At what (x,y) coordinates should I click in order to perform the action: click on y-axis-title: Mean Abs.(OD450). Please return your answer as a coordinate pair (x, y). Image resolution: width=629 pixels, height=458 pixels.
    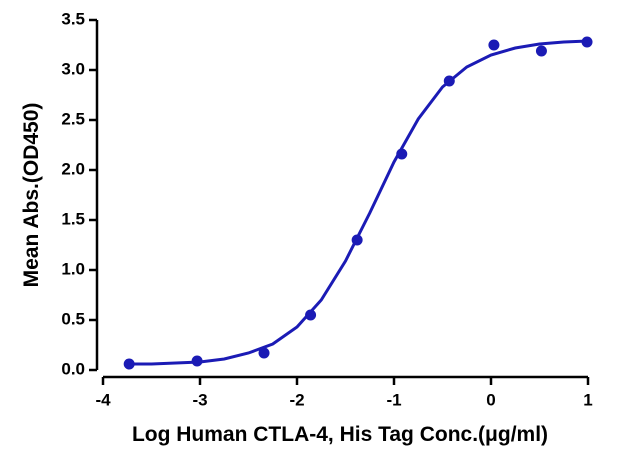
    Looking at the image, I should click on (31, 195).